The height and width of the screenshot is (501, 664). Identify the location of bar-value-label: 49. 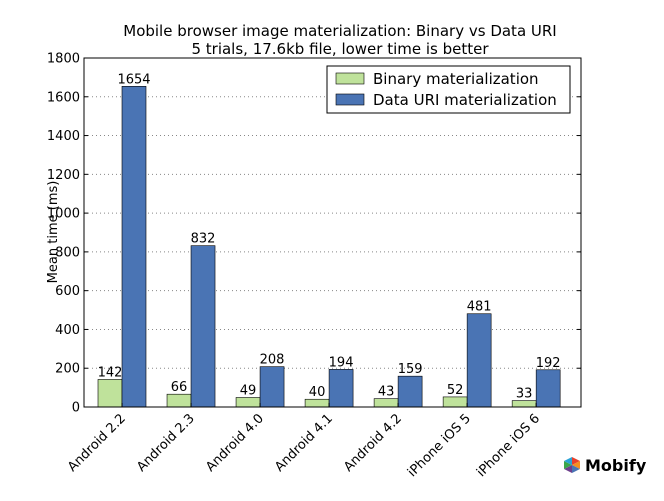
(248, 390).